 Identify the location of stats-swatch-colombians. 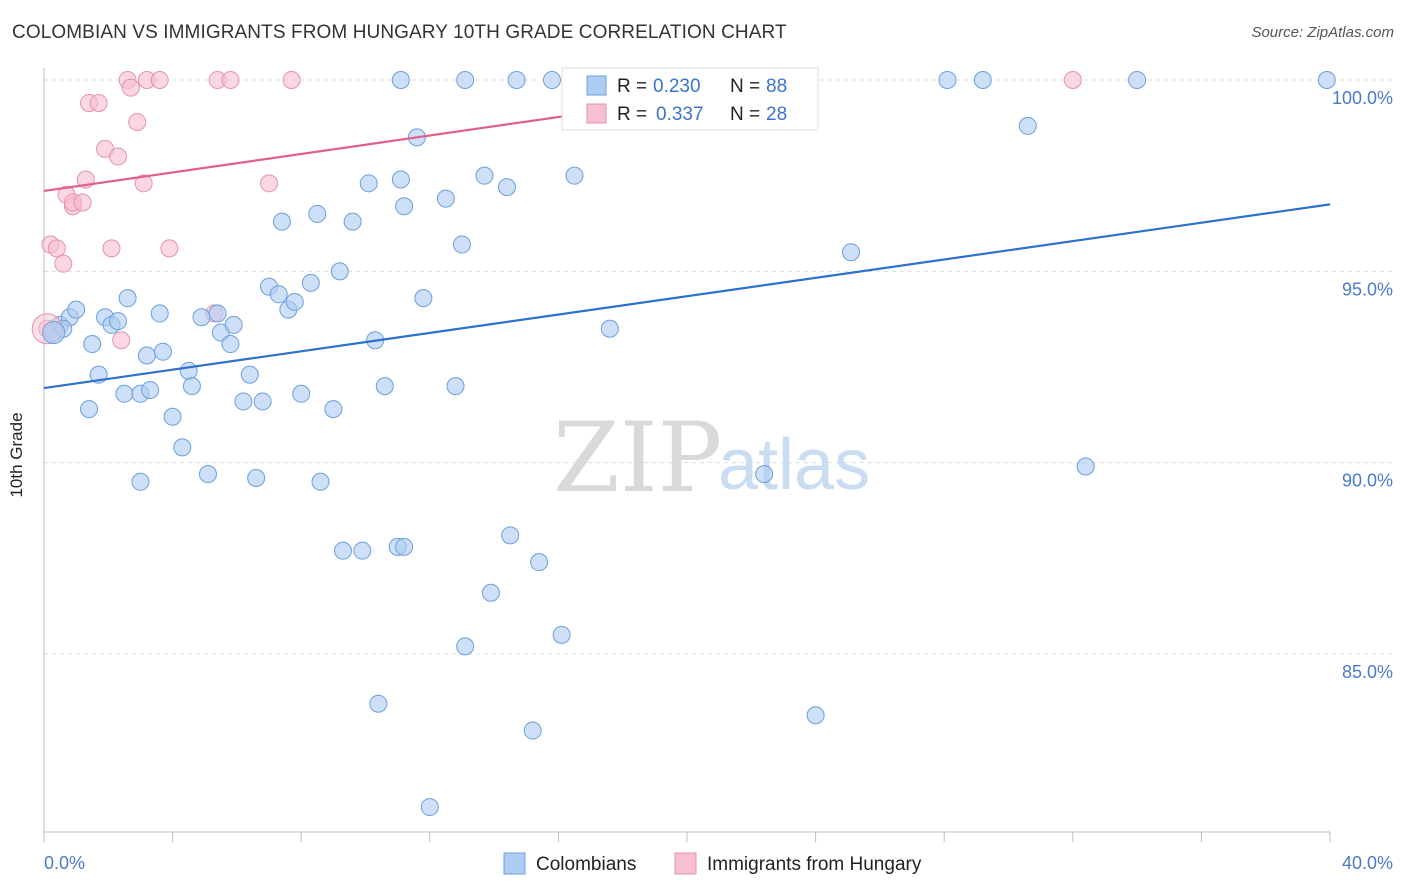
(596, 85).